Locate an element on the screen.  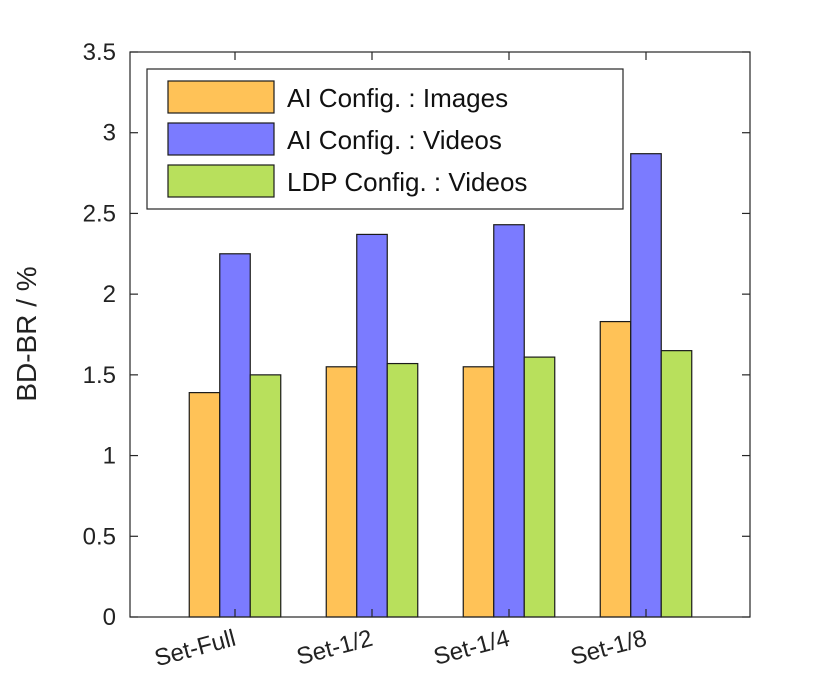
legend-label: AI Config. : Images is located at coordinates (397, 98).